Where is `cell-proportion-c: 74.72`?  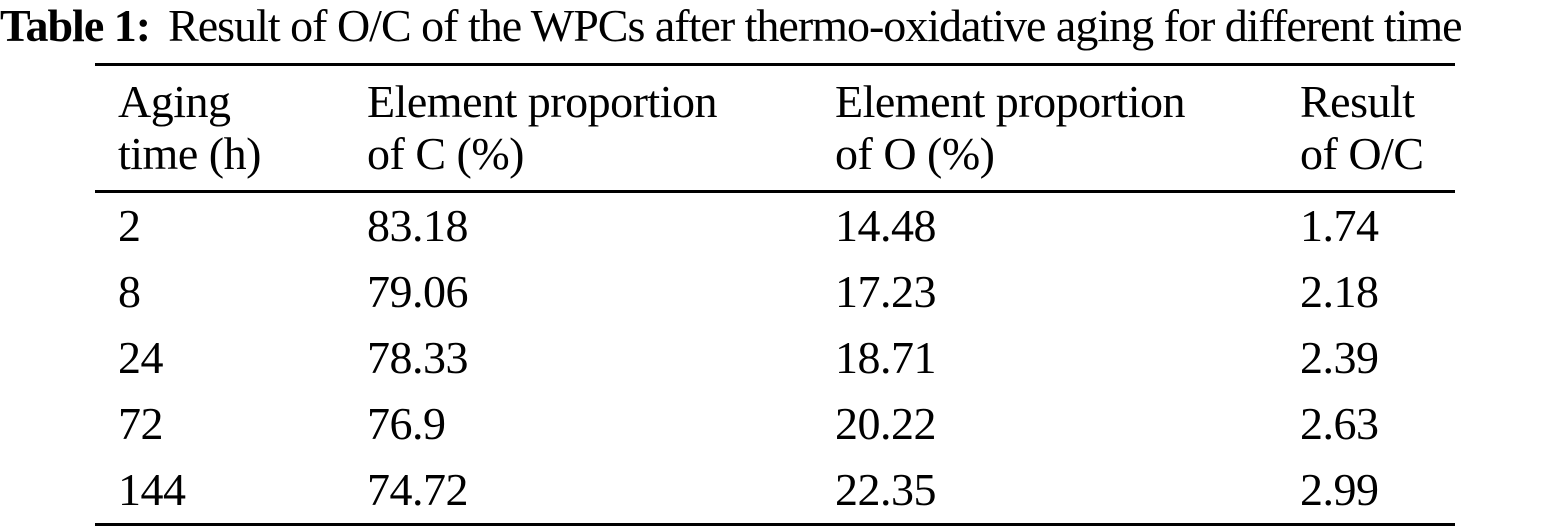
cell-proportion-c: 74.72 is located at coordinates (418, 489).